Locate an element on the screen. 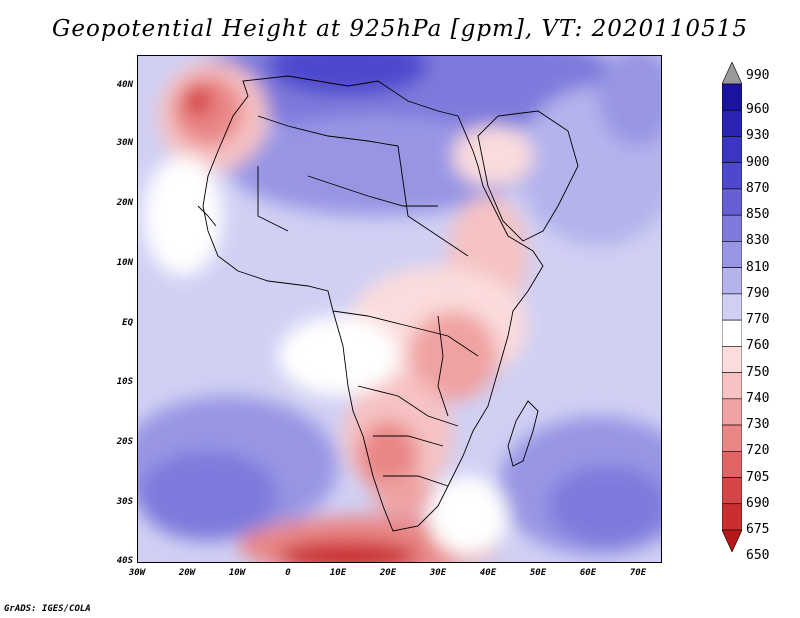 The image size is (800, 618). colorbar-label: 750 is located at coordinates (758, 372).